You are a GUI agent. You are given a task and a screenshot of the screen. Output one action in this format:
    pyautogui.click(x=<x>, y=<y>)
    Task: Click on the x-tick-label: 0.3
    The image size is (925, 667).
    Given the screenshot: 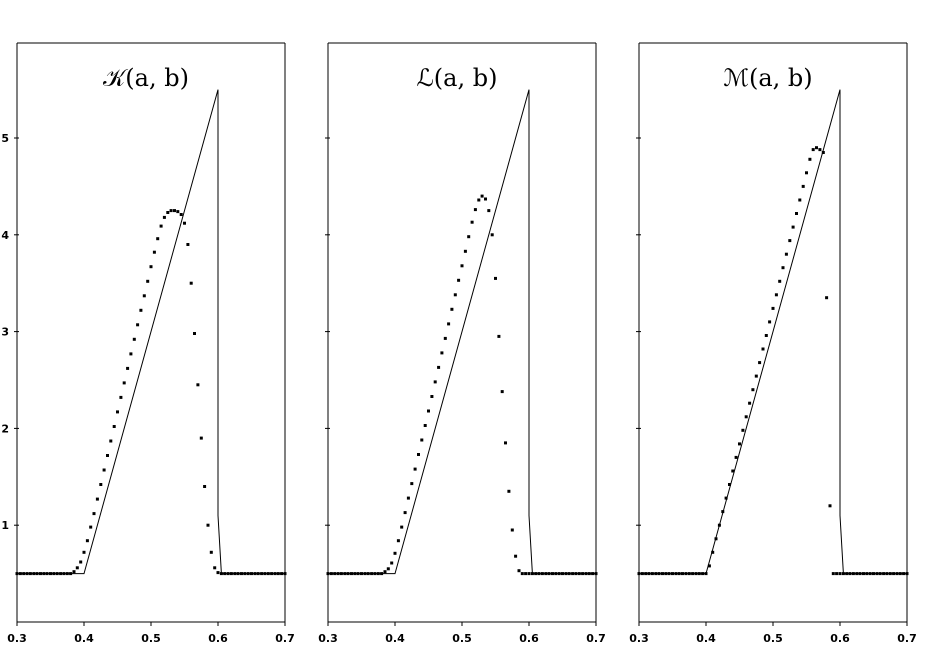 What is the action you would take?
    pyautogui.click(x=17, y=638)
    